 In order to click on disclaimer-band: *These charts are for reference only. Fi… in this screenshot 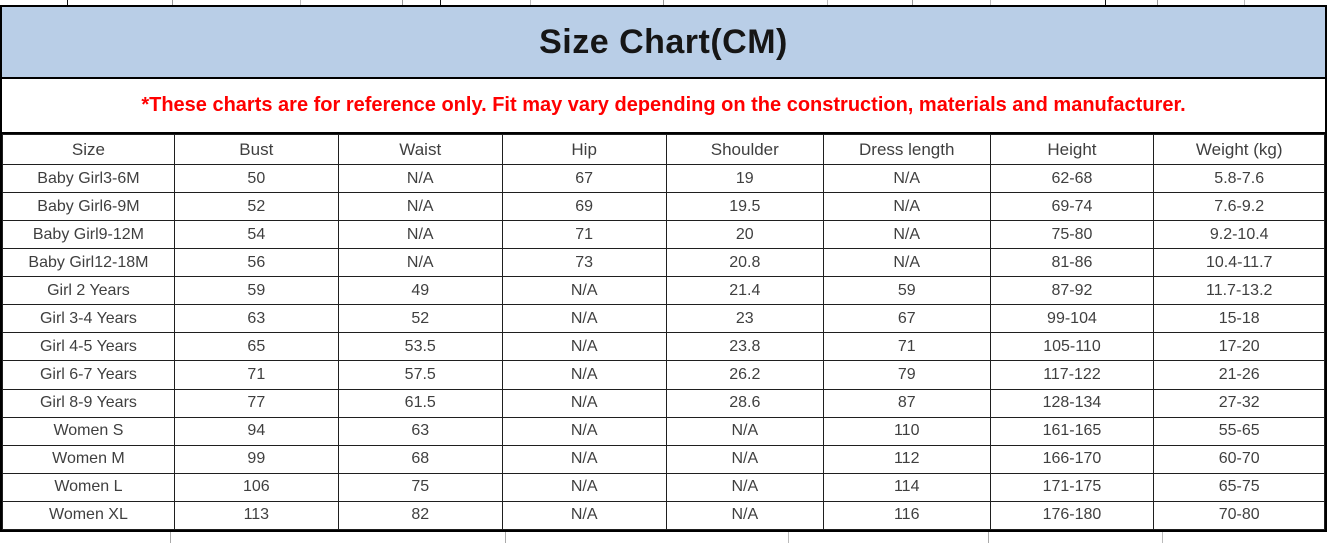, I will do `click(663, 106)`.